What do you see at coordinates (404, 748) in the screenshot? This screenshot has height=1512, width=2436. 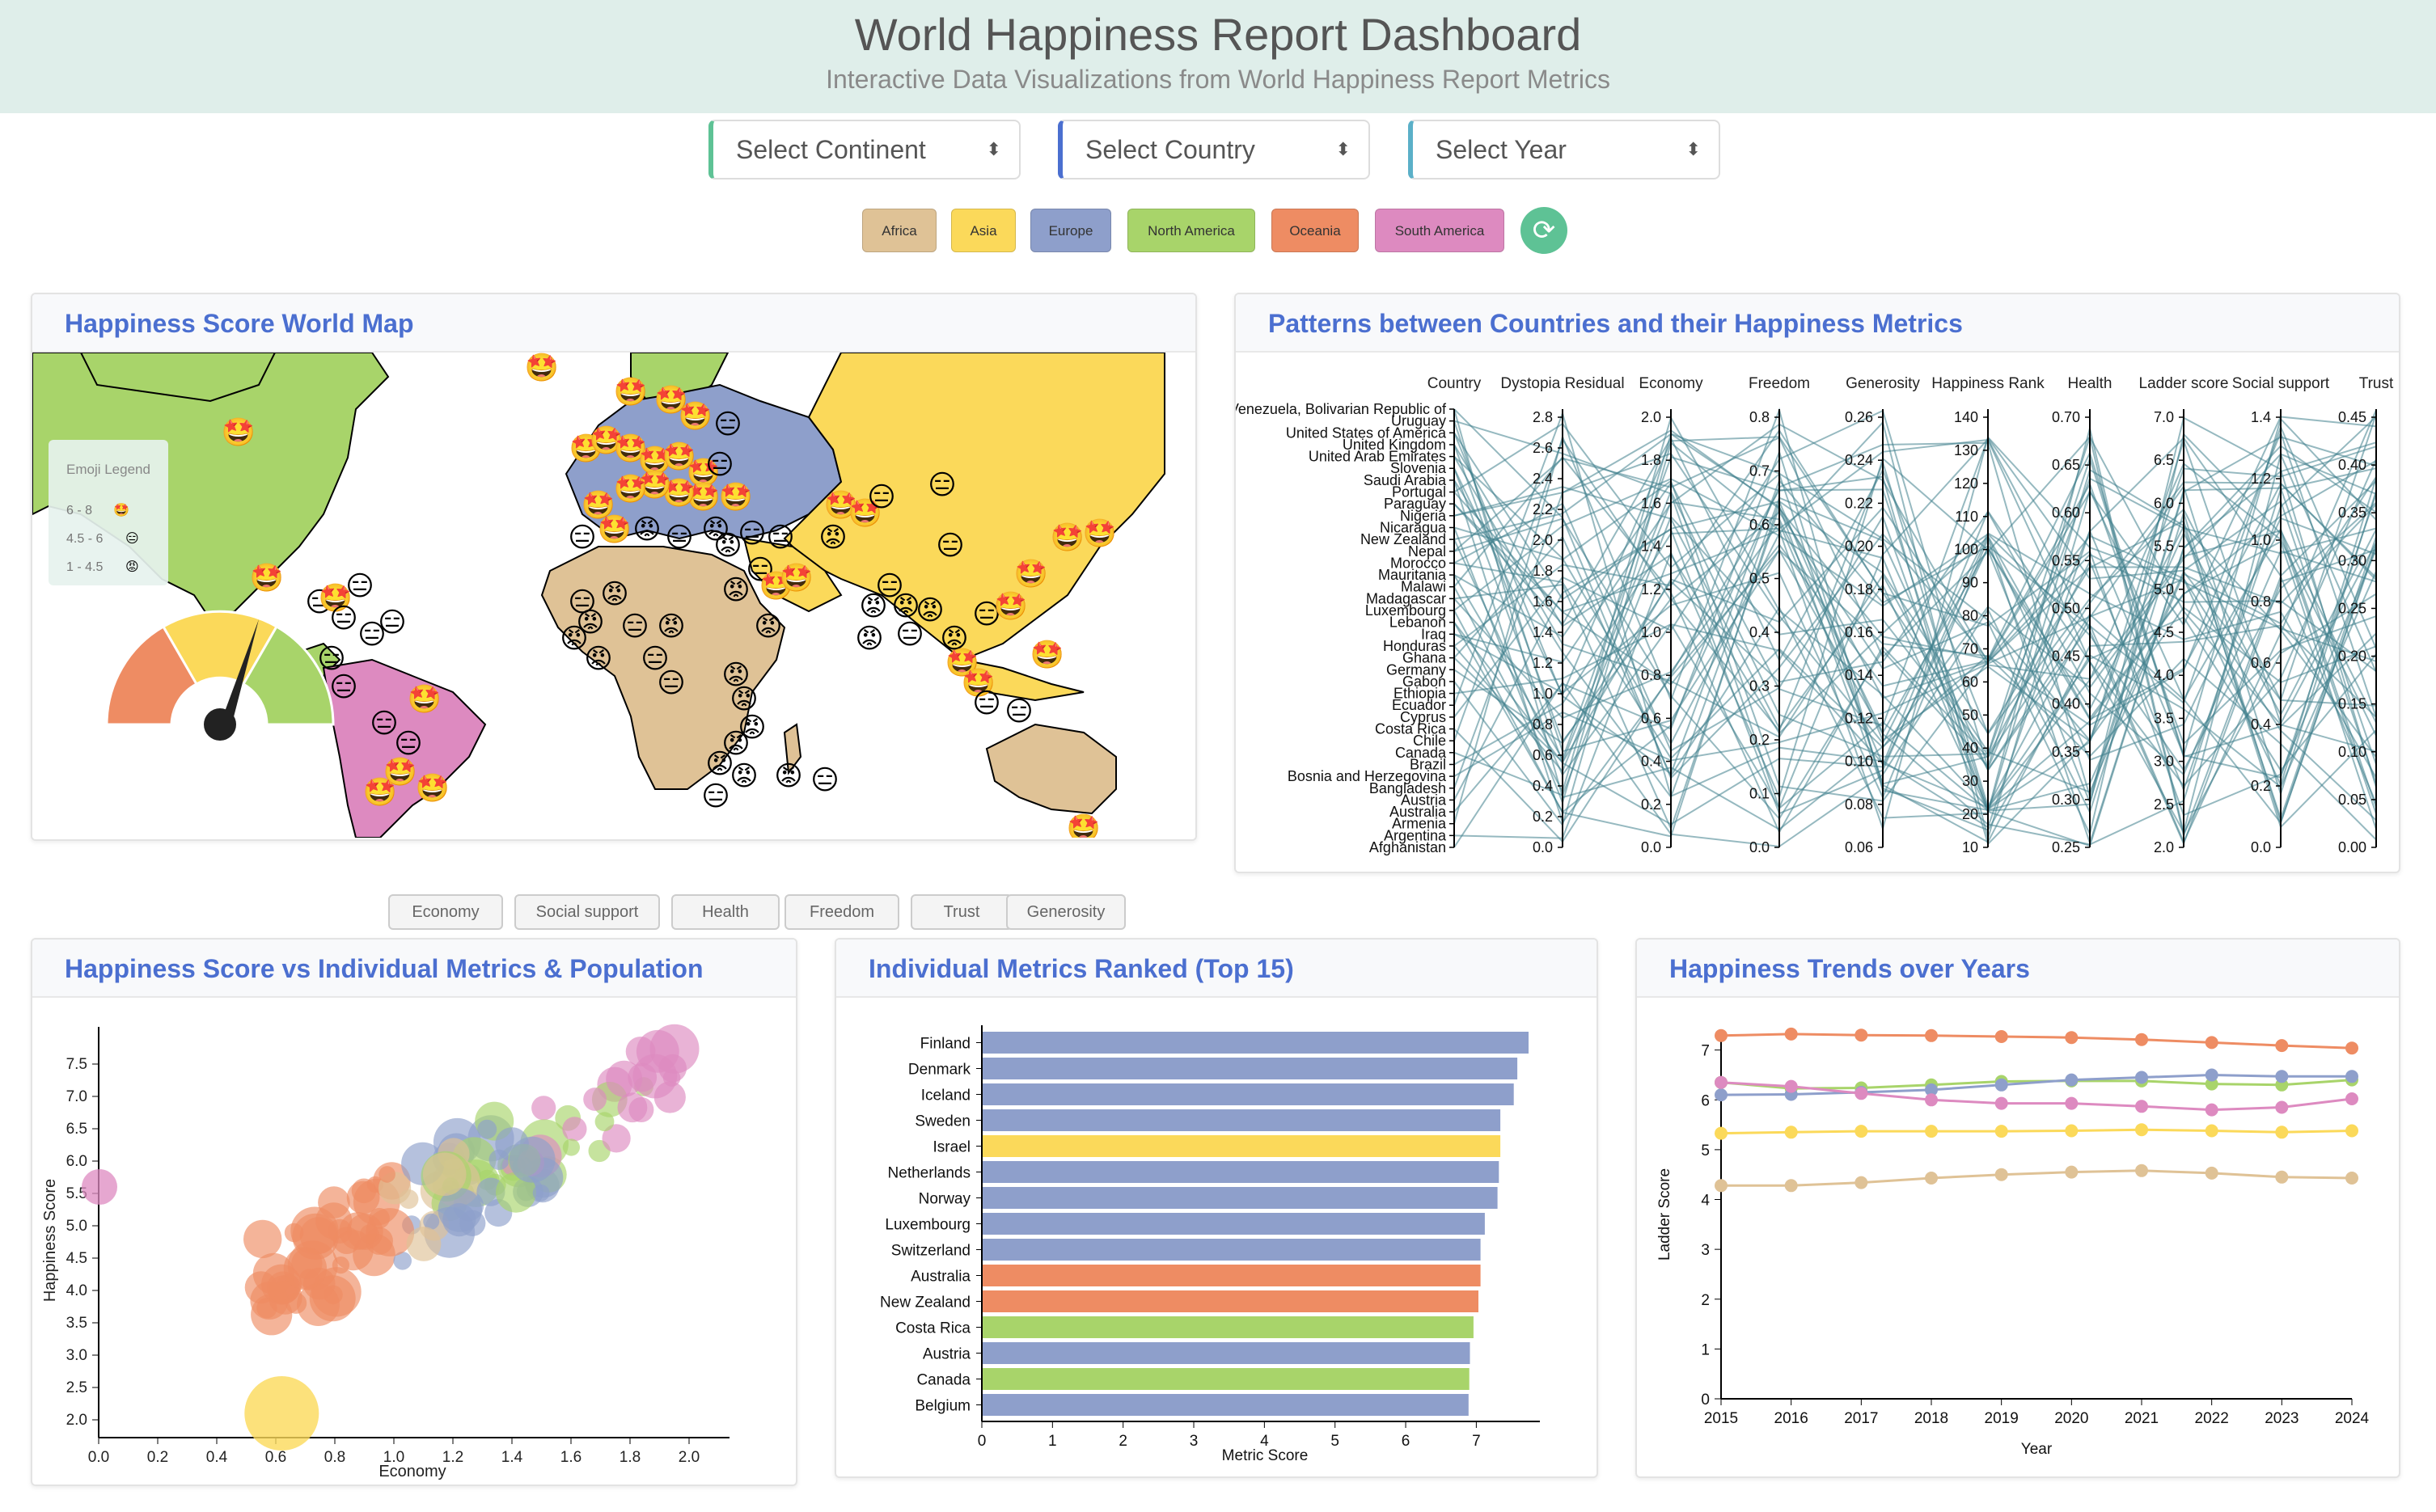 I see `region-south-america` at bounding box center [404, 748].